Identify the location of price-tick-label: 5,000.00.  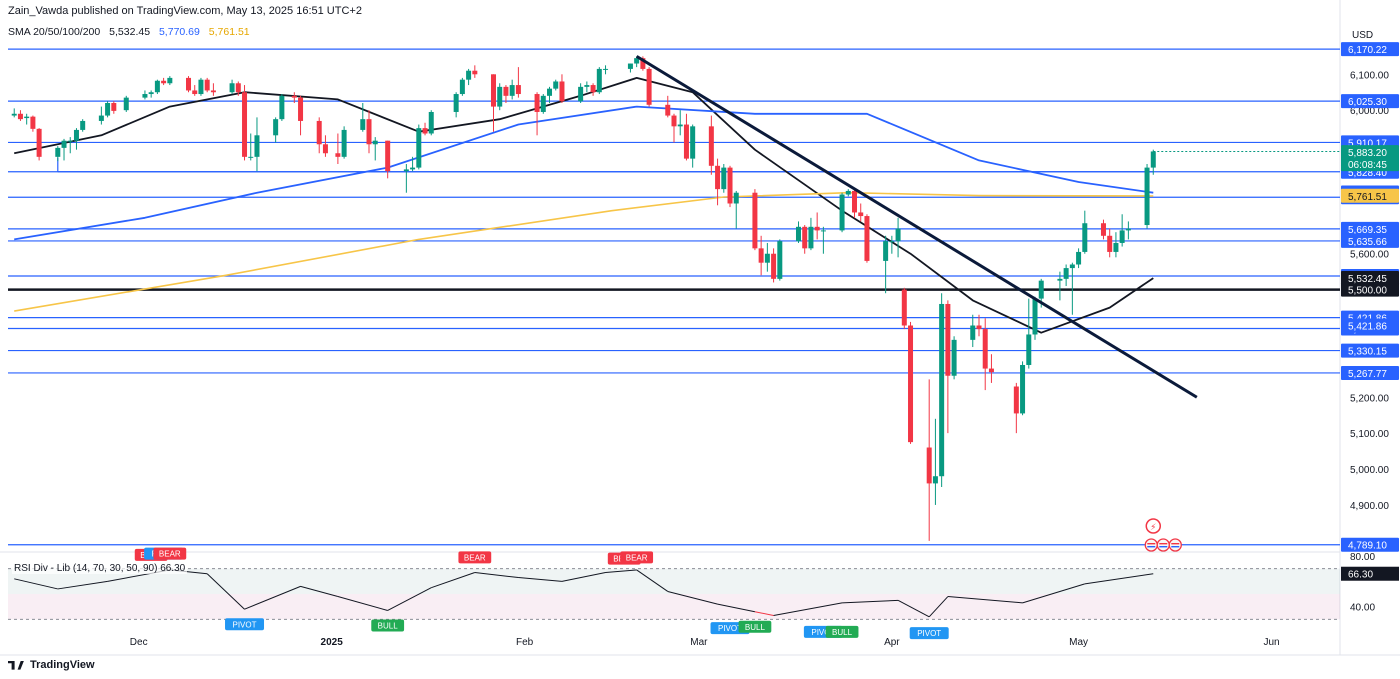
(1369, 470).